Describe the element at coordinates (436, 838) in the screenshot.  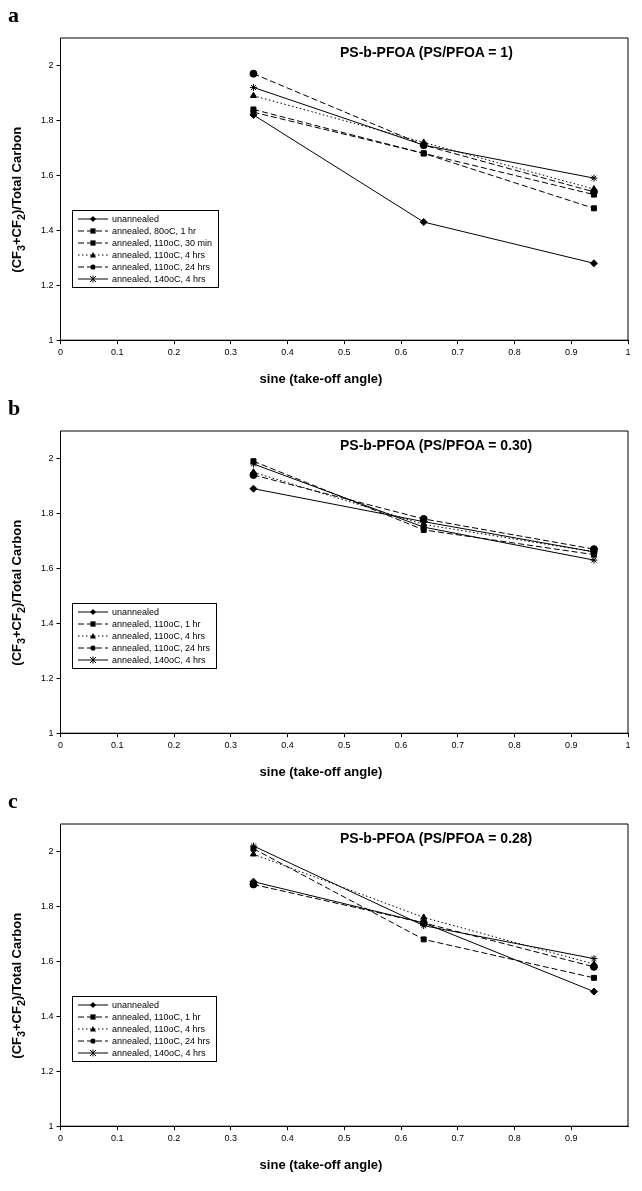
I see `chart-title: PS-b-PFOA (PS/PFOA = 0.28)` at that location.